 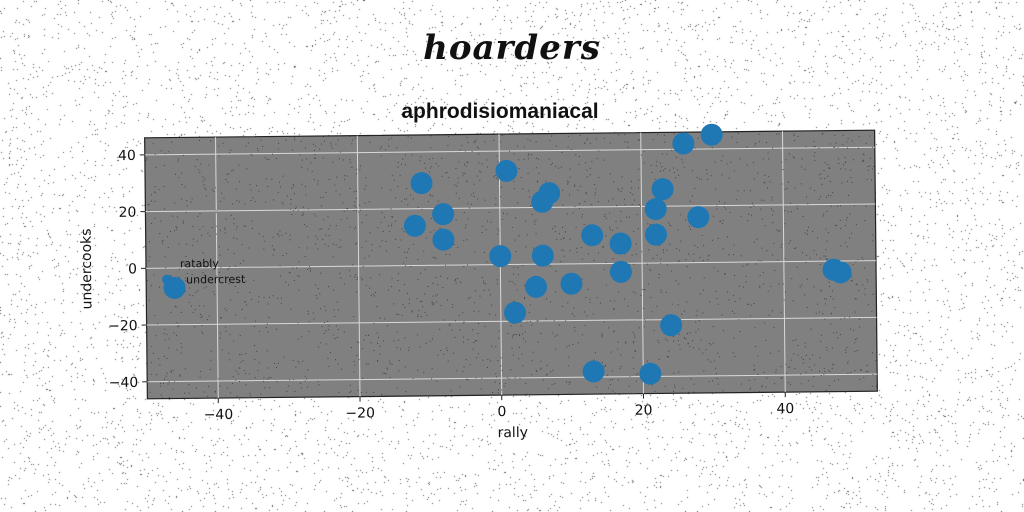 I want to click on legend-entry: undercrest, so click(x=216, y=280).